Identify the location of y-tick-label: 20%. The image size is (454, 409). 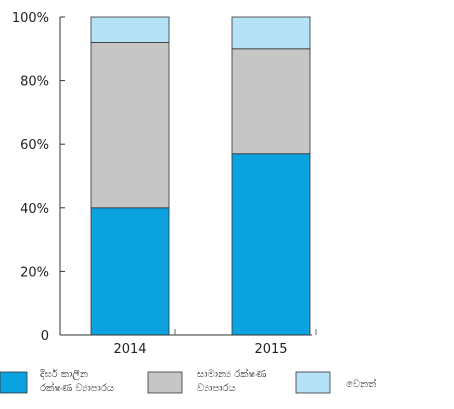
(34, 272).